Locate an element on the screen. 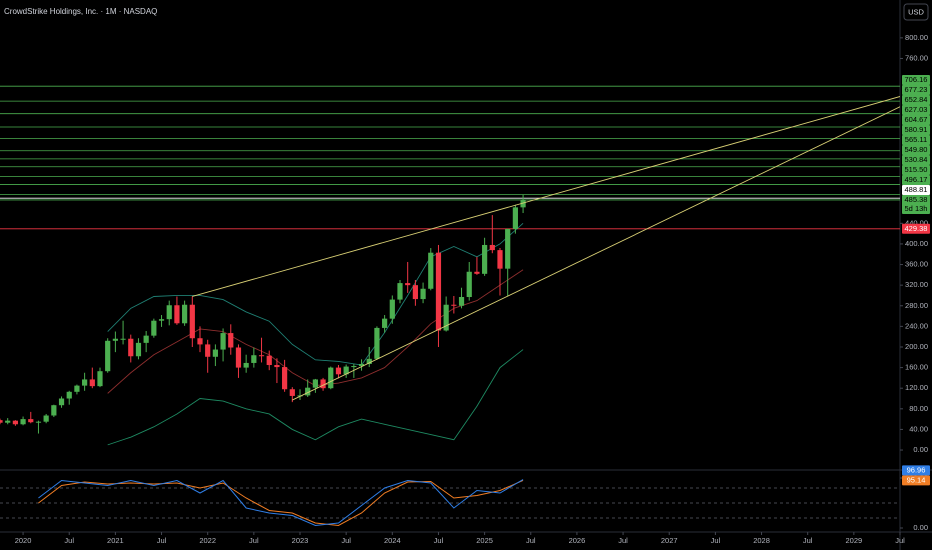 This screenshot has height=550, width=932. y-tick-label: 800.00 is located at coordinates (916, 37).